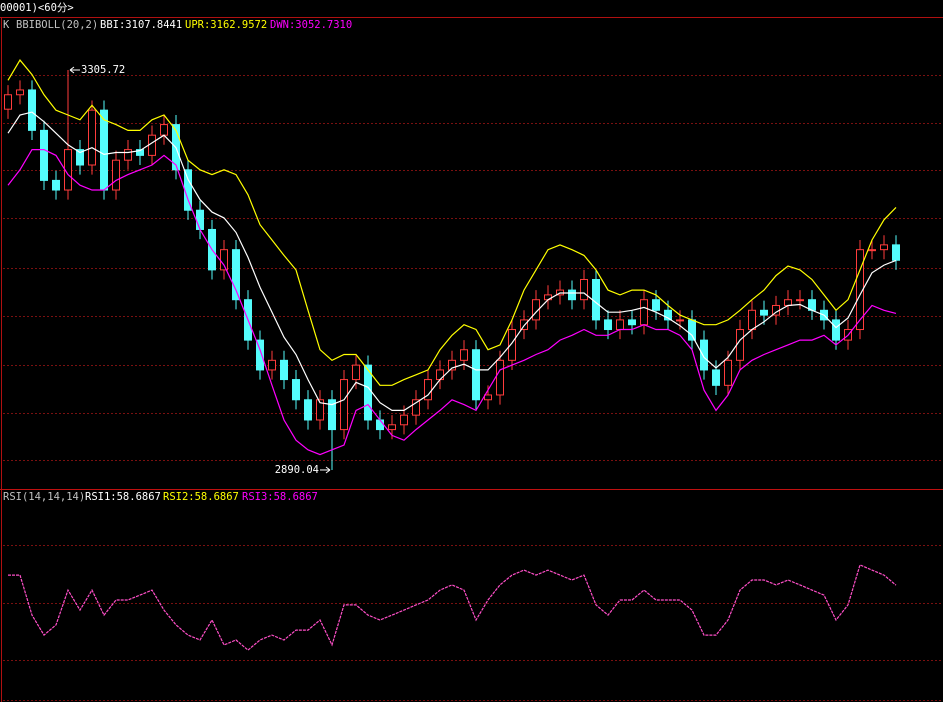 The width and height of the screenshot is (943, 702). Describe the element at coordinates (258, 497) in the screenshot. I see `legend-name: RSI3:` at that location.